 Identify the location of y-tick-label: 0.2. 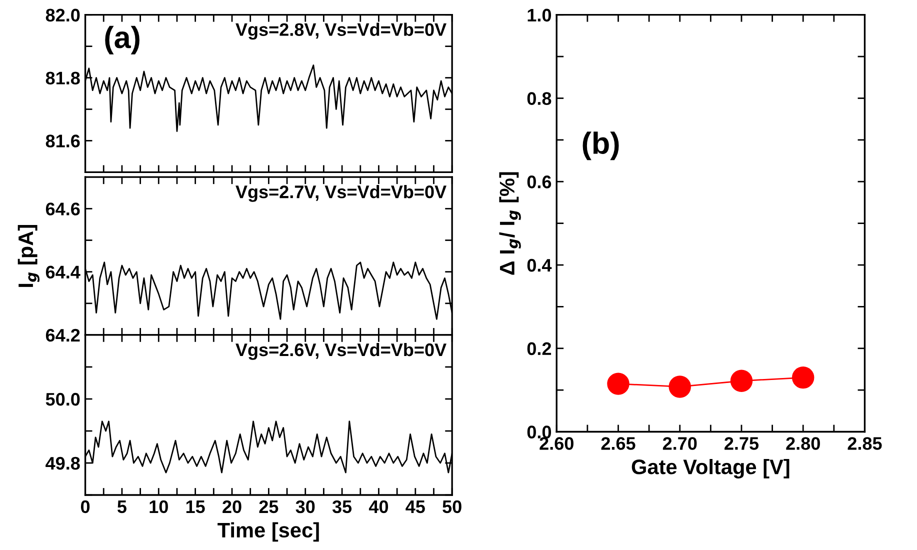
(539, 349).